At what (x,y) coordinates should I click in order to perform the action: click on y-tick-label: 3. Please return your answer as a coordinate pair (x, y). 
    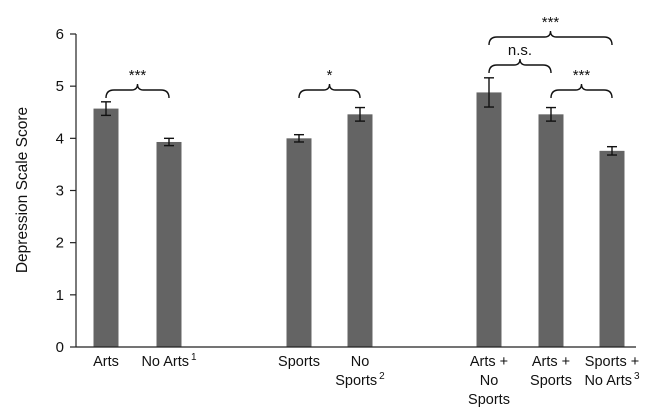
    Looking at the image, I should click on (60, 191).